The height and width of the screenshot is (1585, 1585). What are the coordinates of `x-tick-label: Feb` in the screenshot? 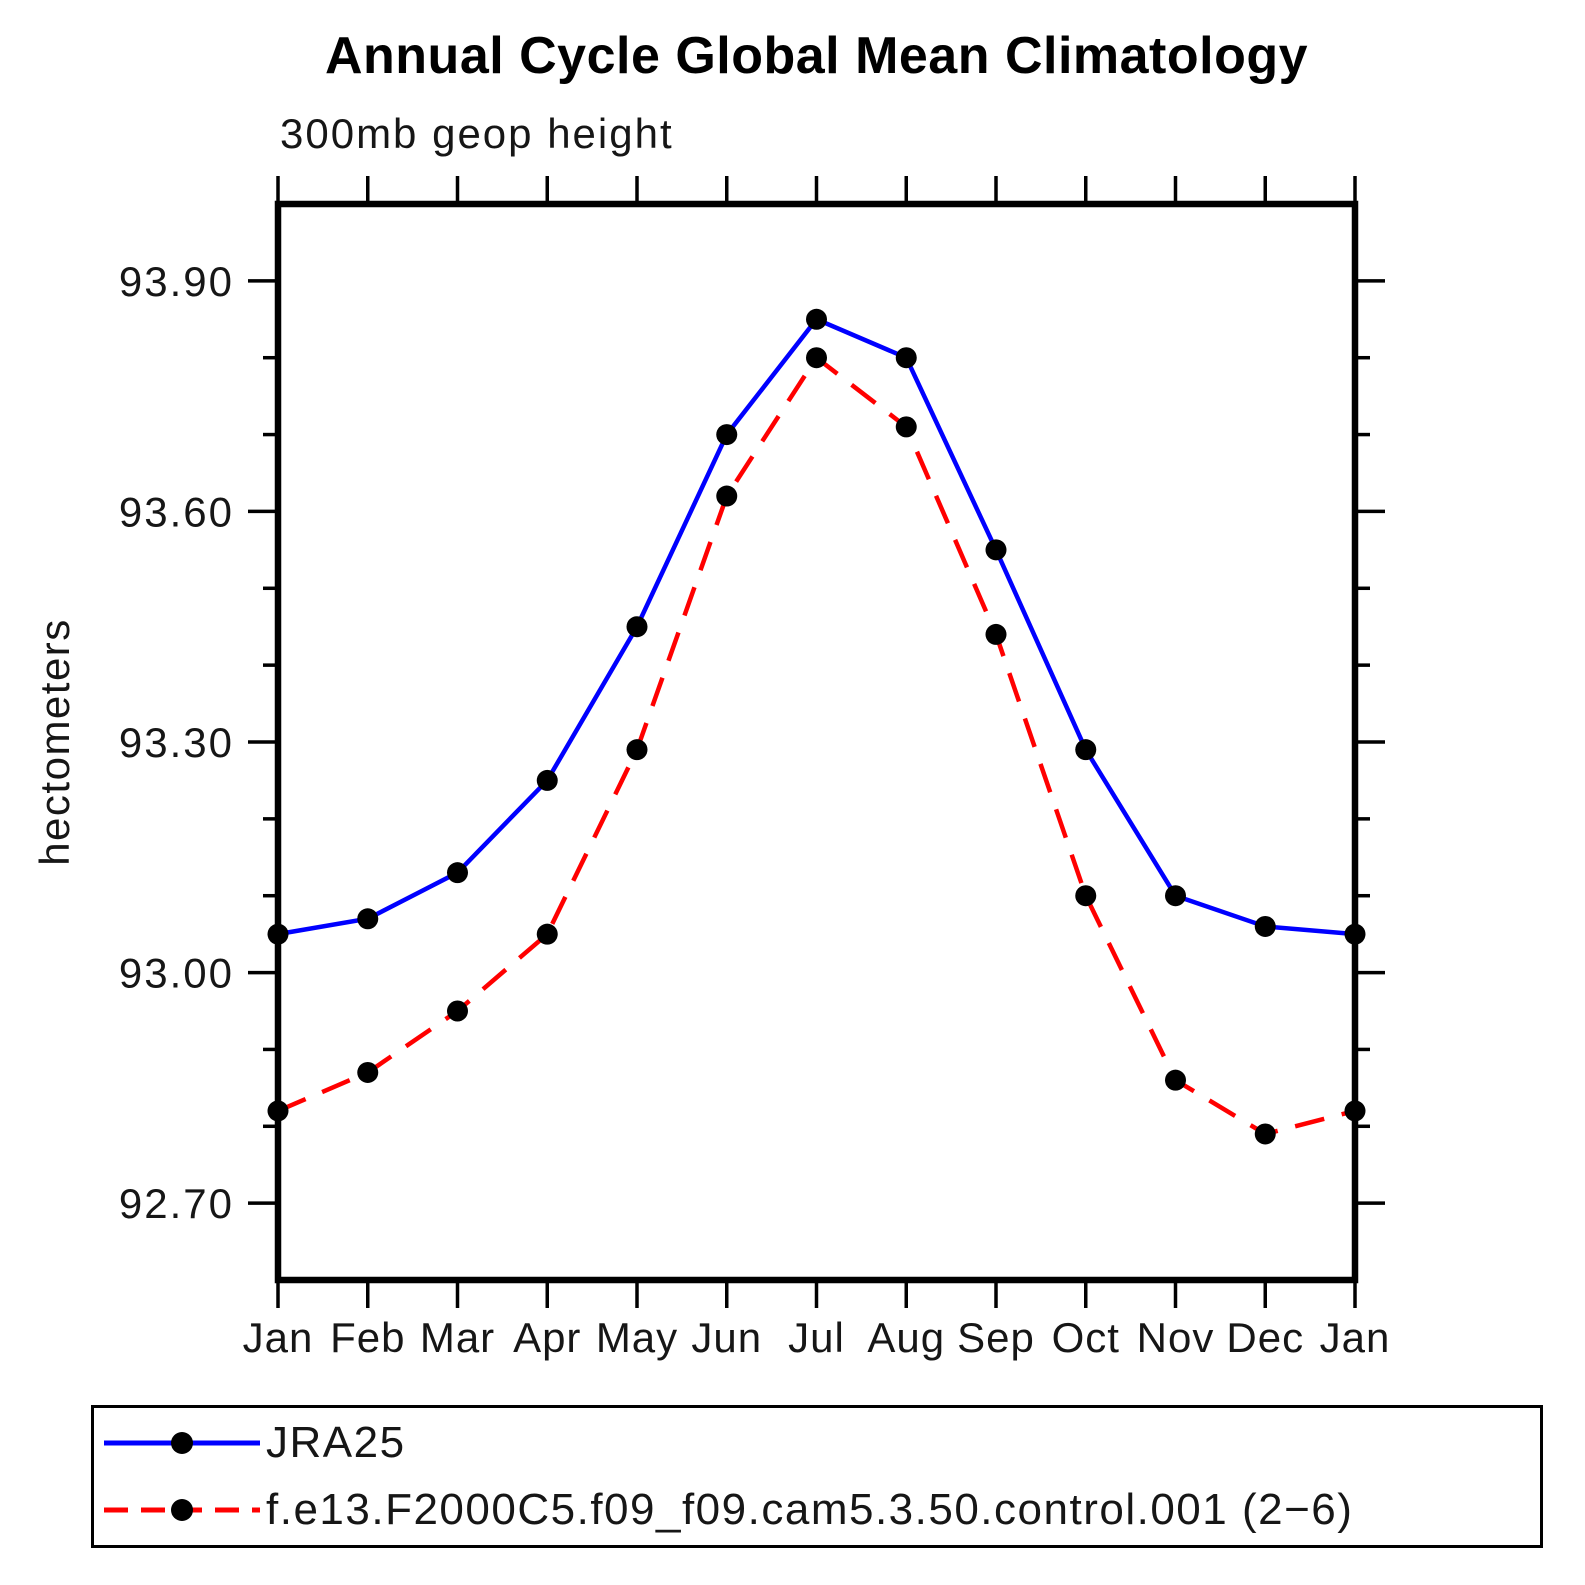 It's located at (367, 1337).